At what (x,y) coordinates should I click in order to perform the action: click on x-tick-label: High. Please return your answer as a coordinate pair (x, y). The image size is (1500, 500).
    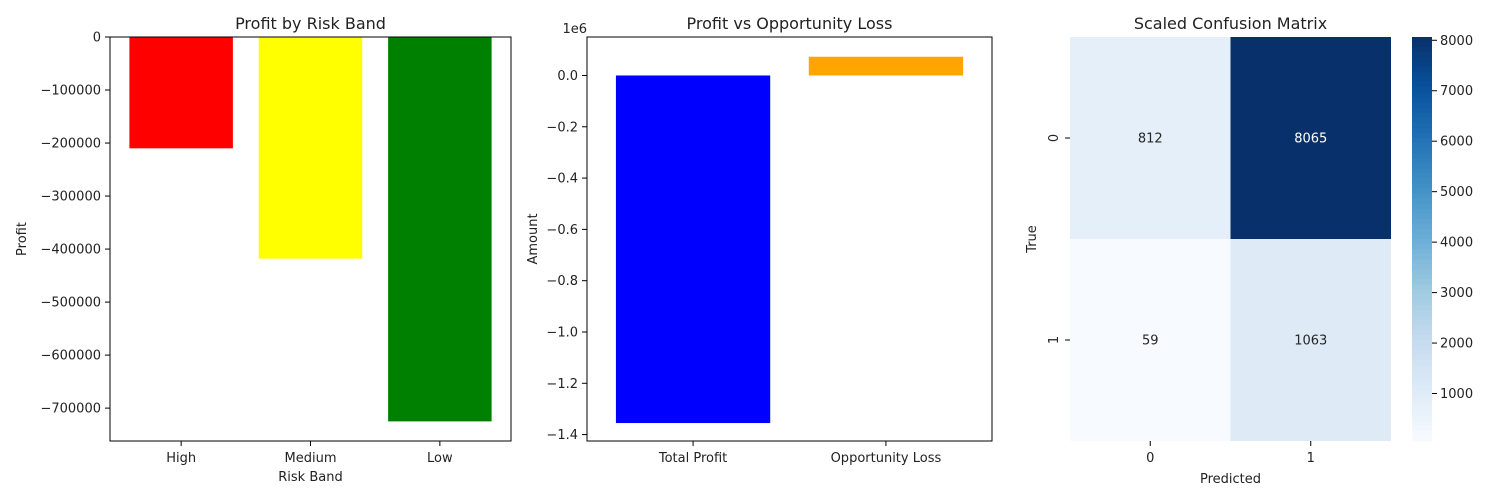
    Looking at the image, I should click on (181, 458).